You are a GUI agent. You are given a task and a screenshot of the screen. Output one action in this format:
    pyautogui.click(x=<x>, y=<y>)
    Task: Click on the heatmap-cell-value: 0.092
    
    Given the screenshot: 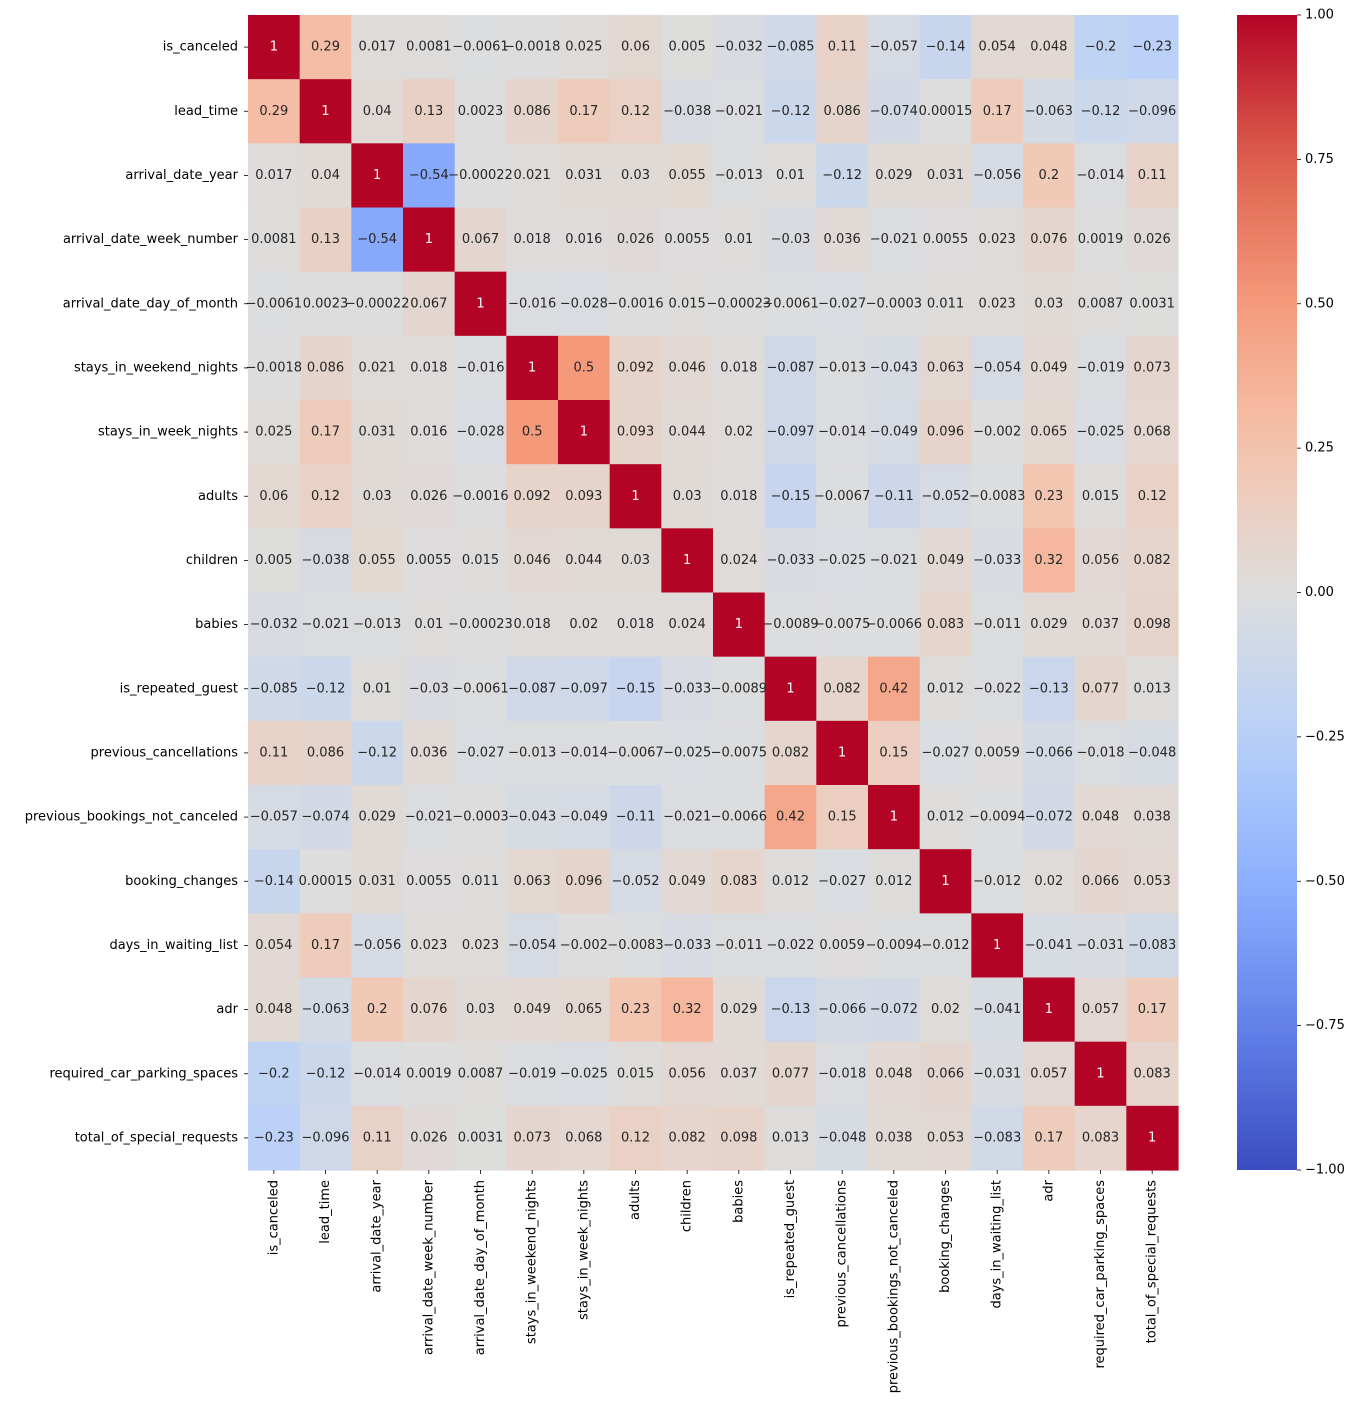 What is the action you would take?
    pyautogui.click(x=635, y=367)
    